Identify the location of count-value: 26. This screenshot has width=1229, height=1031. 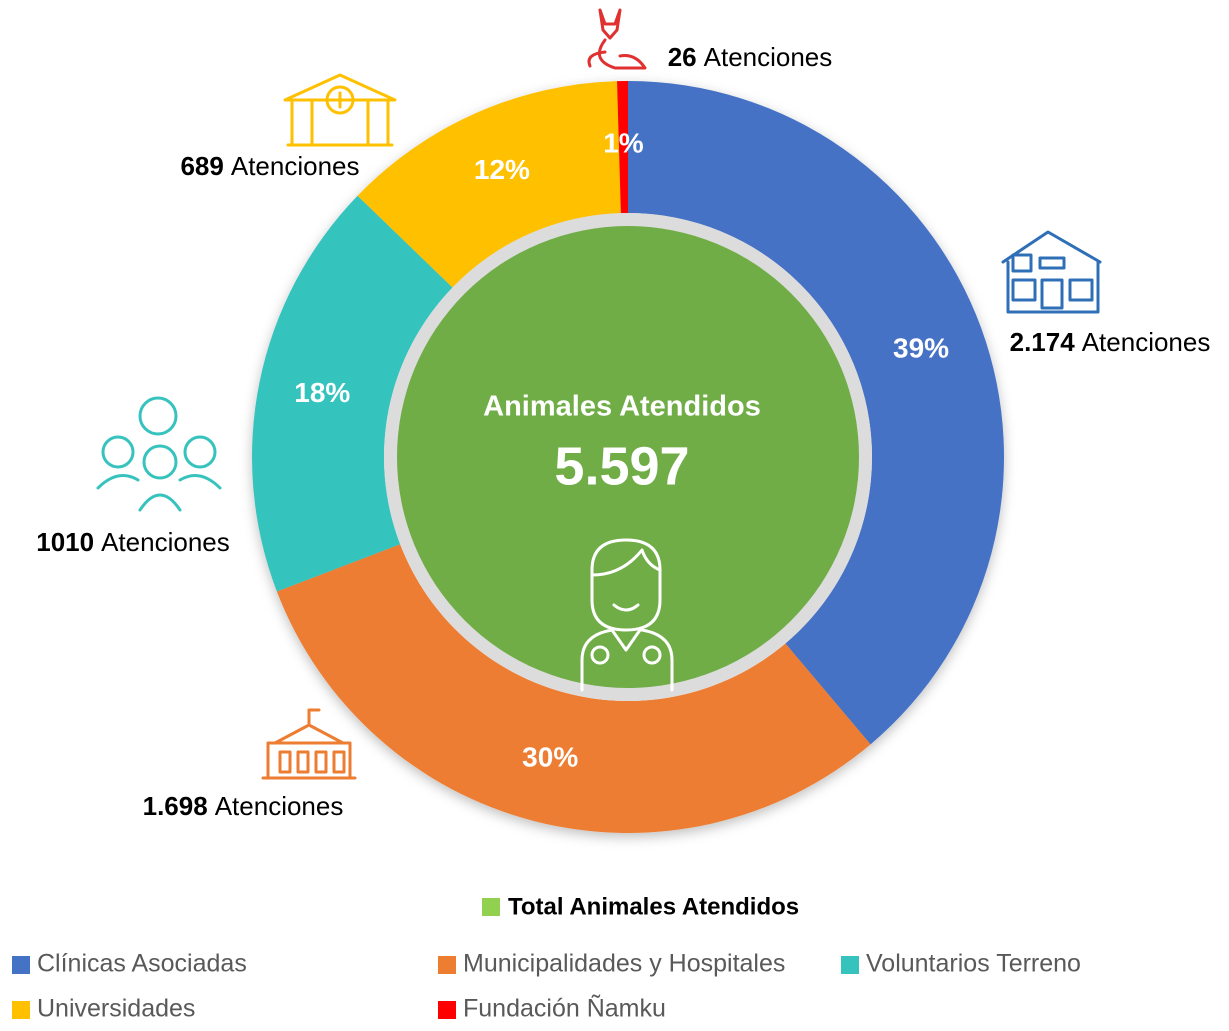
(682, 57).